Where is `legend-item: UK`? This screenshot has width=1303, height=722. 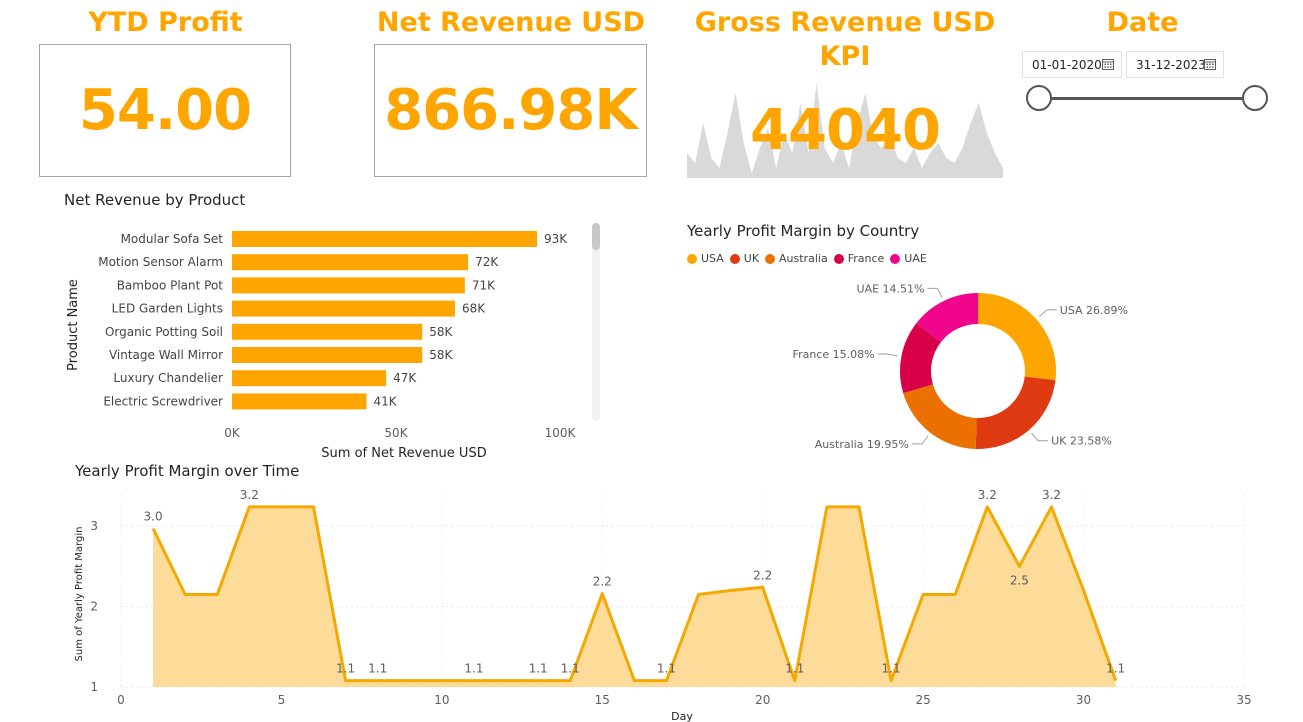 legend-item: UK is located at coordinates (744, 258).